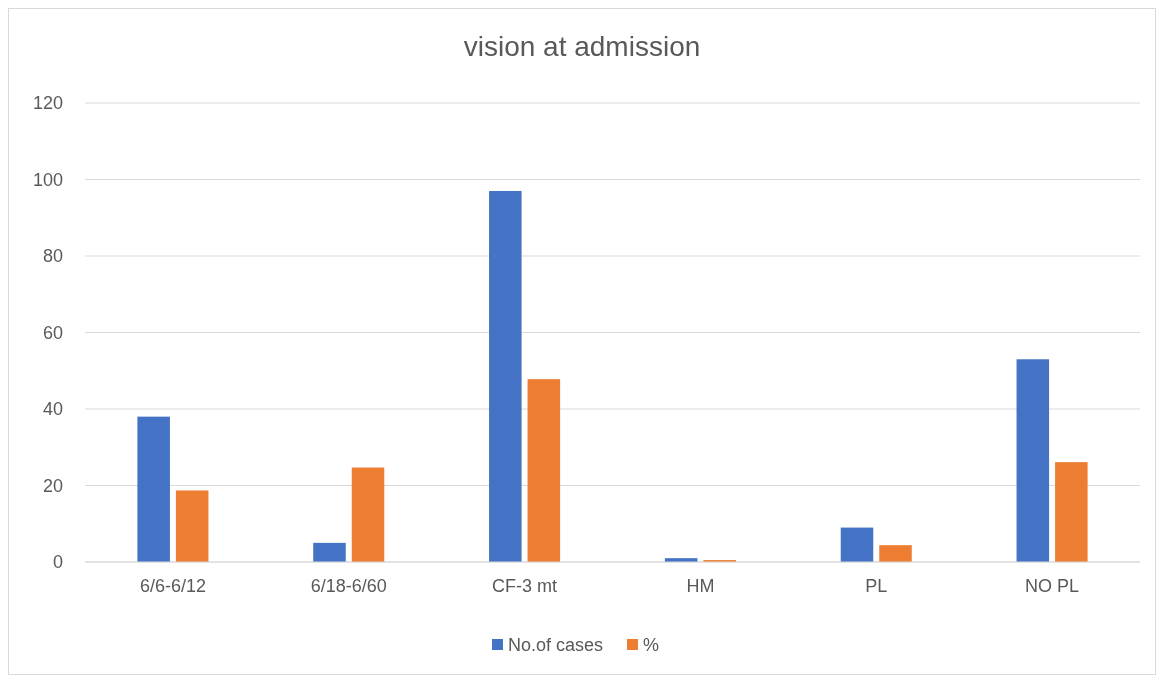 The width and height of the screenshot is (1156, 675). I want to click on x-tick-label: CF-3 mt, so click(525, 586).